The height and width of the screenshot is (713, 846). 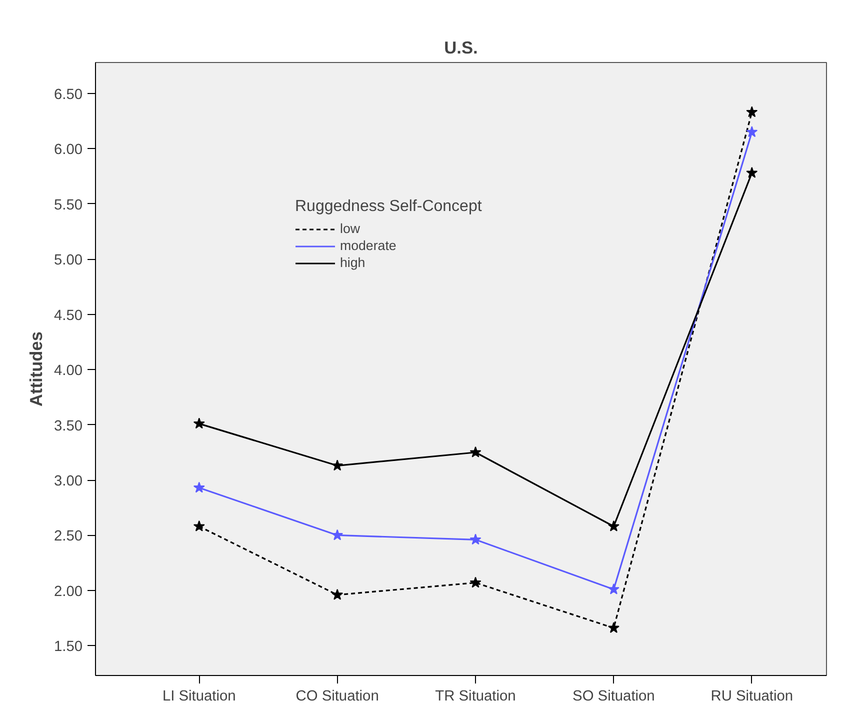 I want to click on legend-label: low, so click(x=350, y=228).